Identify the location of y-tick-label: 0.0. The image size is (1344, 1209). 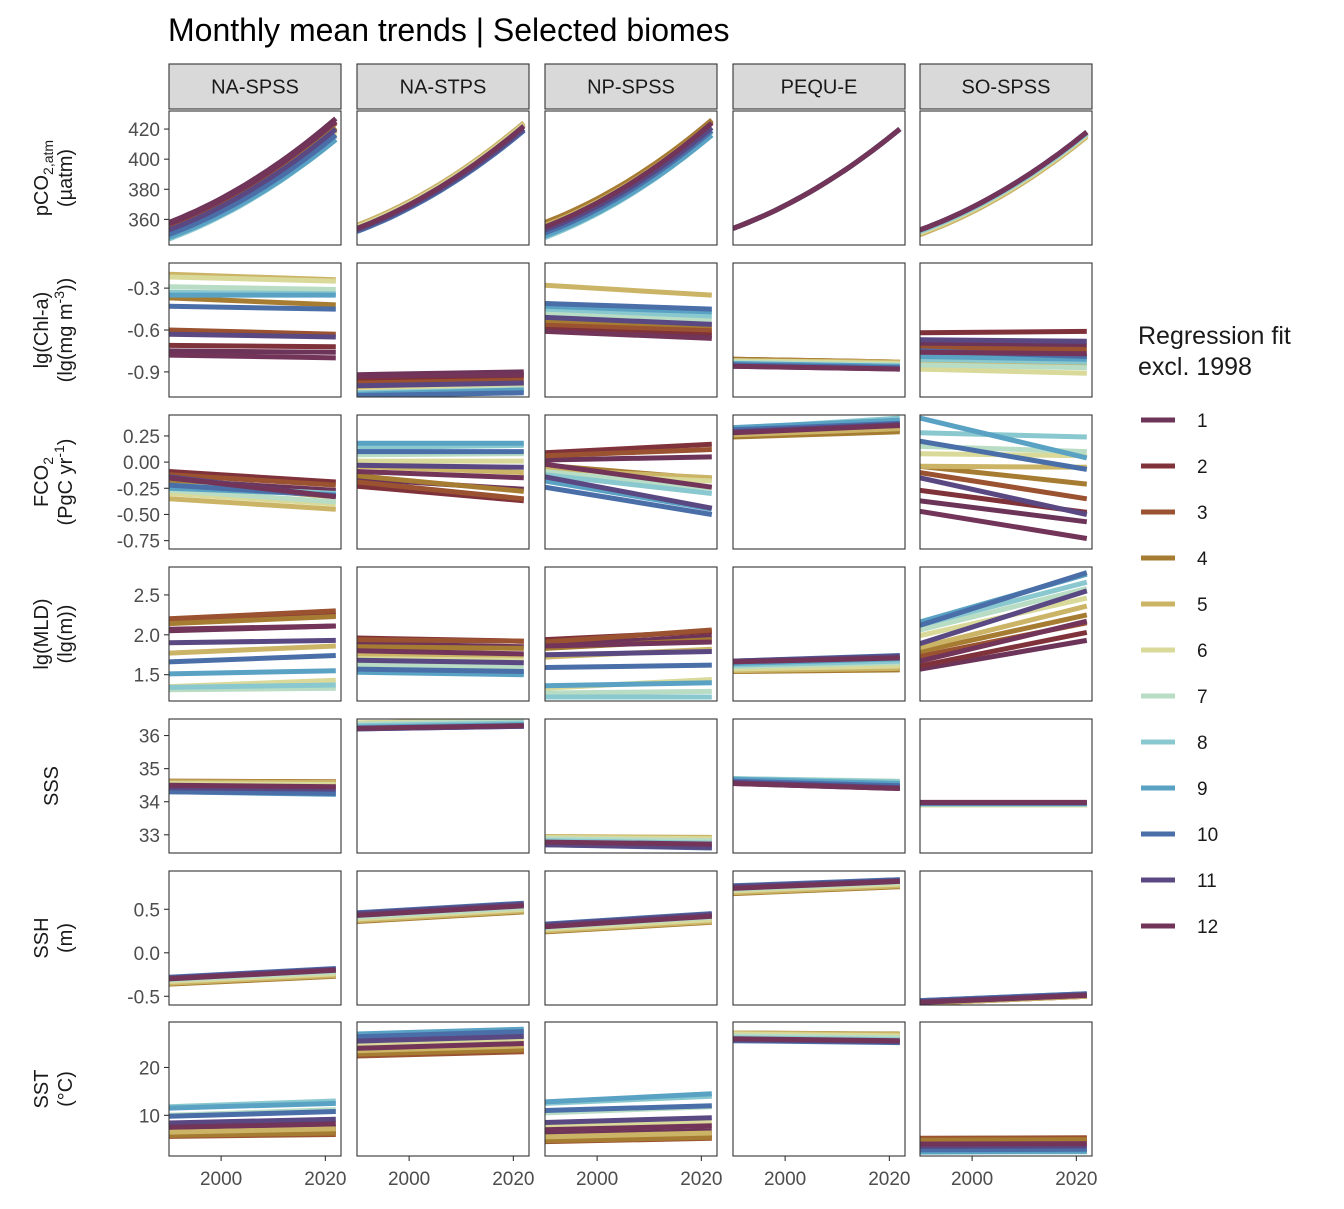
(147, 954).